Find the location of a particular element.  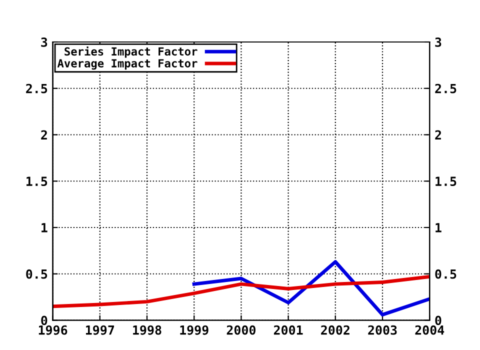

y2-tick-label: 2.5 is located at coordinates (445, 89).